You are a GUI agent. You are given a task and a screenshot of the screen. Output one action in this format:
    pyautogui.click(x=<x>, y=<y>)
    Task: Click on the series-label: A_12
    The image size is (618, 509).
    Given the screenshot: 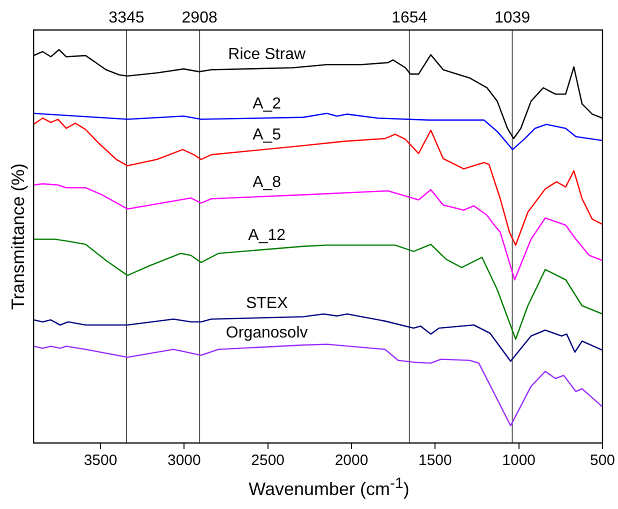 What is the action you would take?
    pyautogui.click(x=267, y=235)
    